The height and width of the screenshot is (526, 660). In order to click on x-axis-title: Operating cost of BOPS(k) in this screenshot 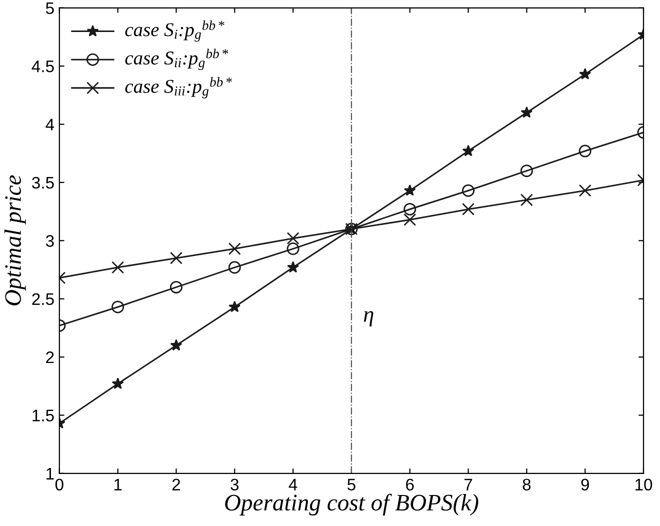, I will do `click(351, 505)`.